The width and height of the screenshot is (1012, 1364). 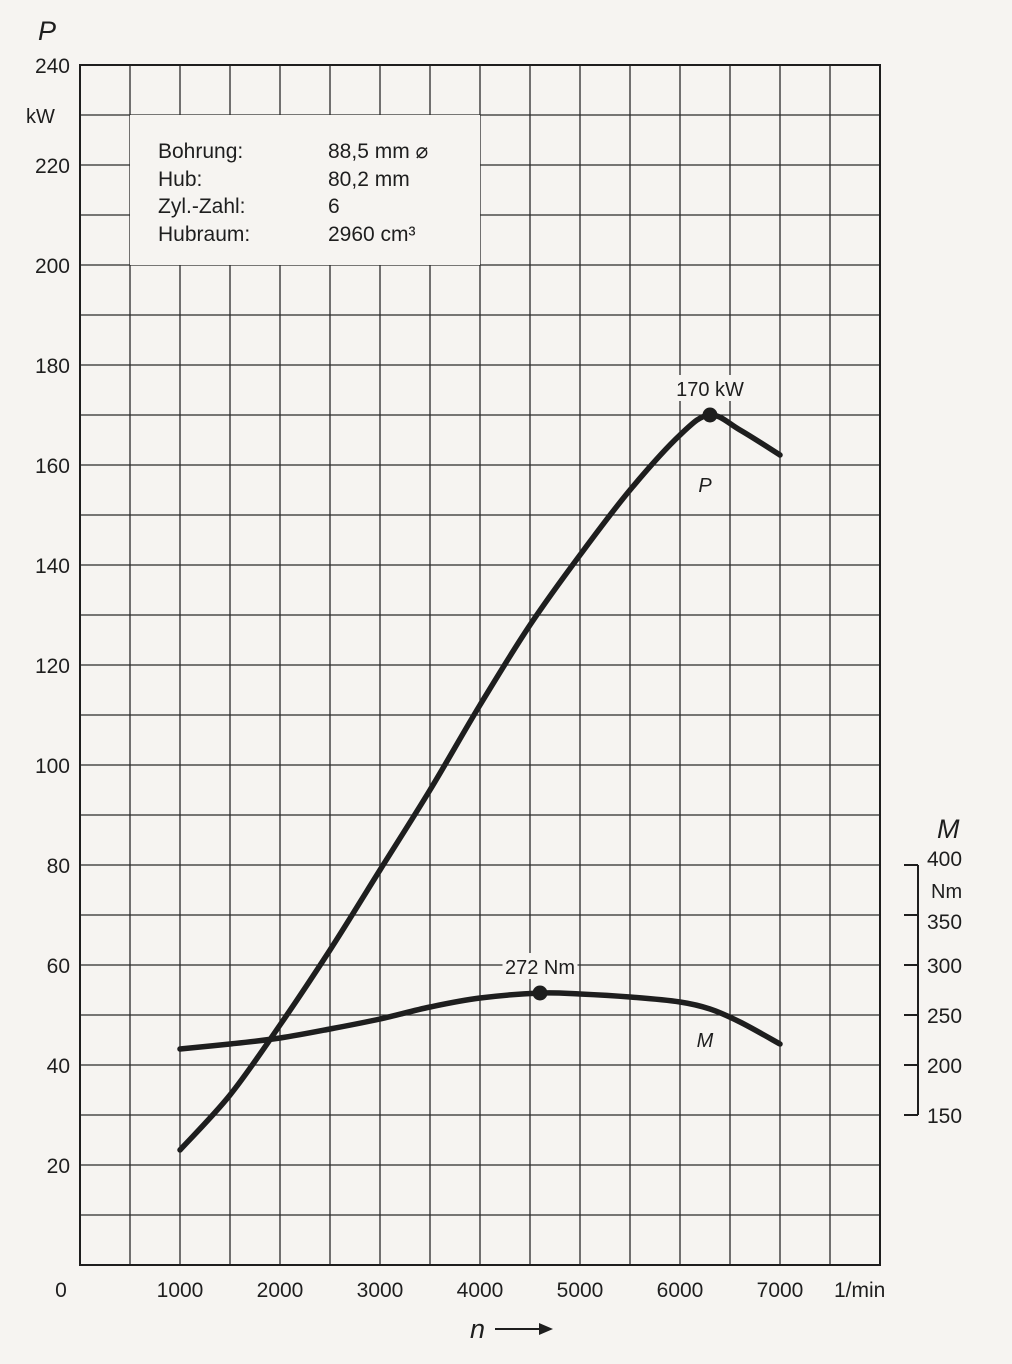 I want to click on y-tick-label: 120, so click(x=52, y=666).